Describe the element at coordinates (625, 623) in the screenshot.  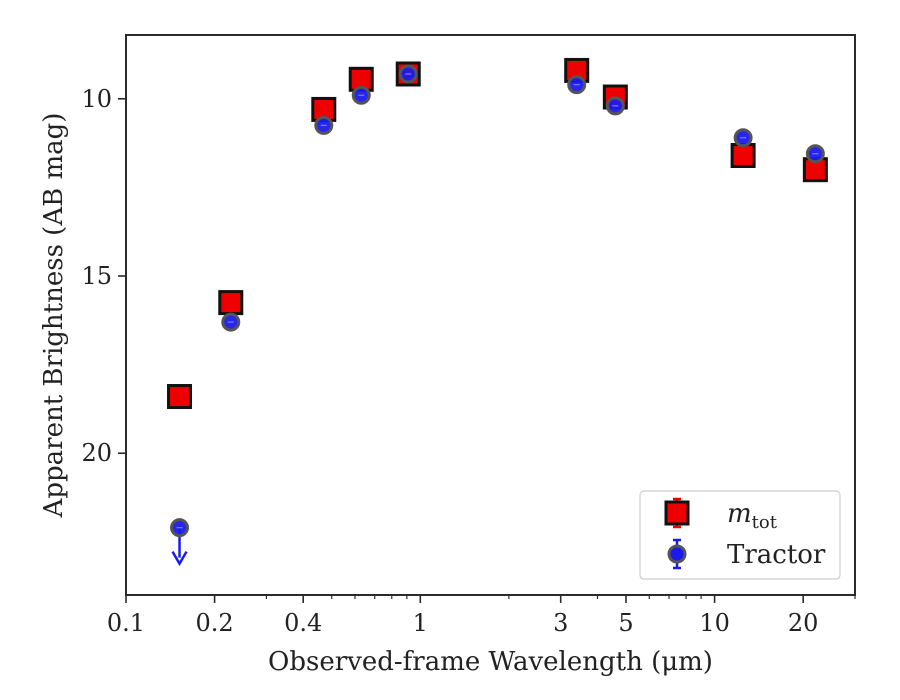
I see `x-tick-label: 5` at that location.